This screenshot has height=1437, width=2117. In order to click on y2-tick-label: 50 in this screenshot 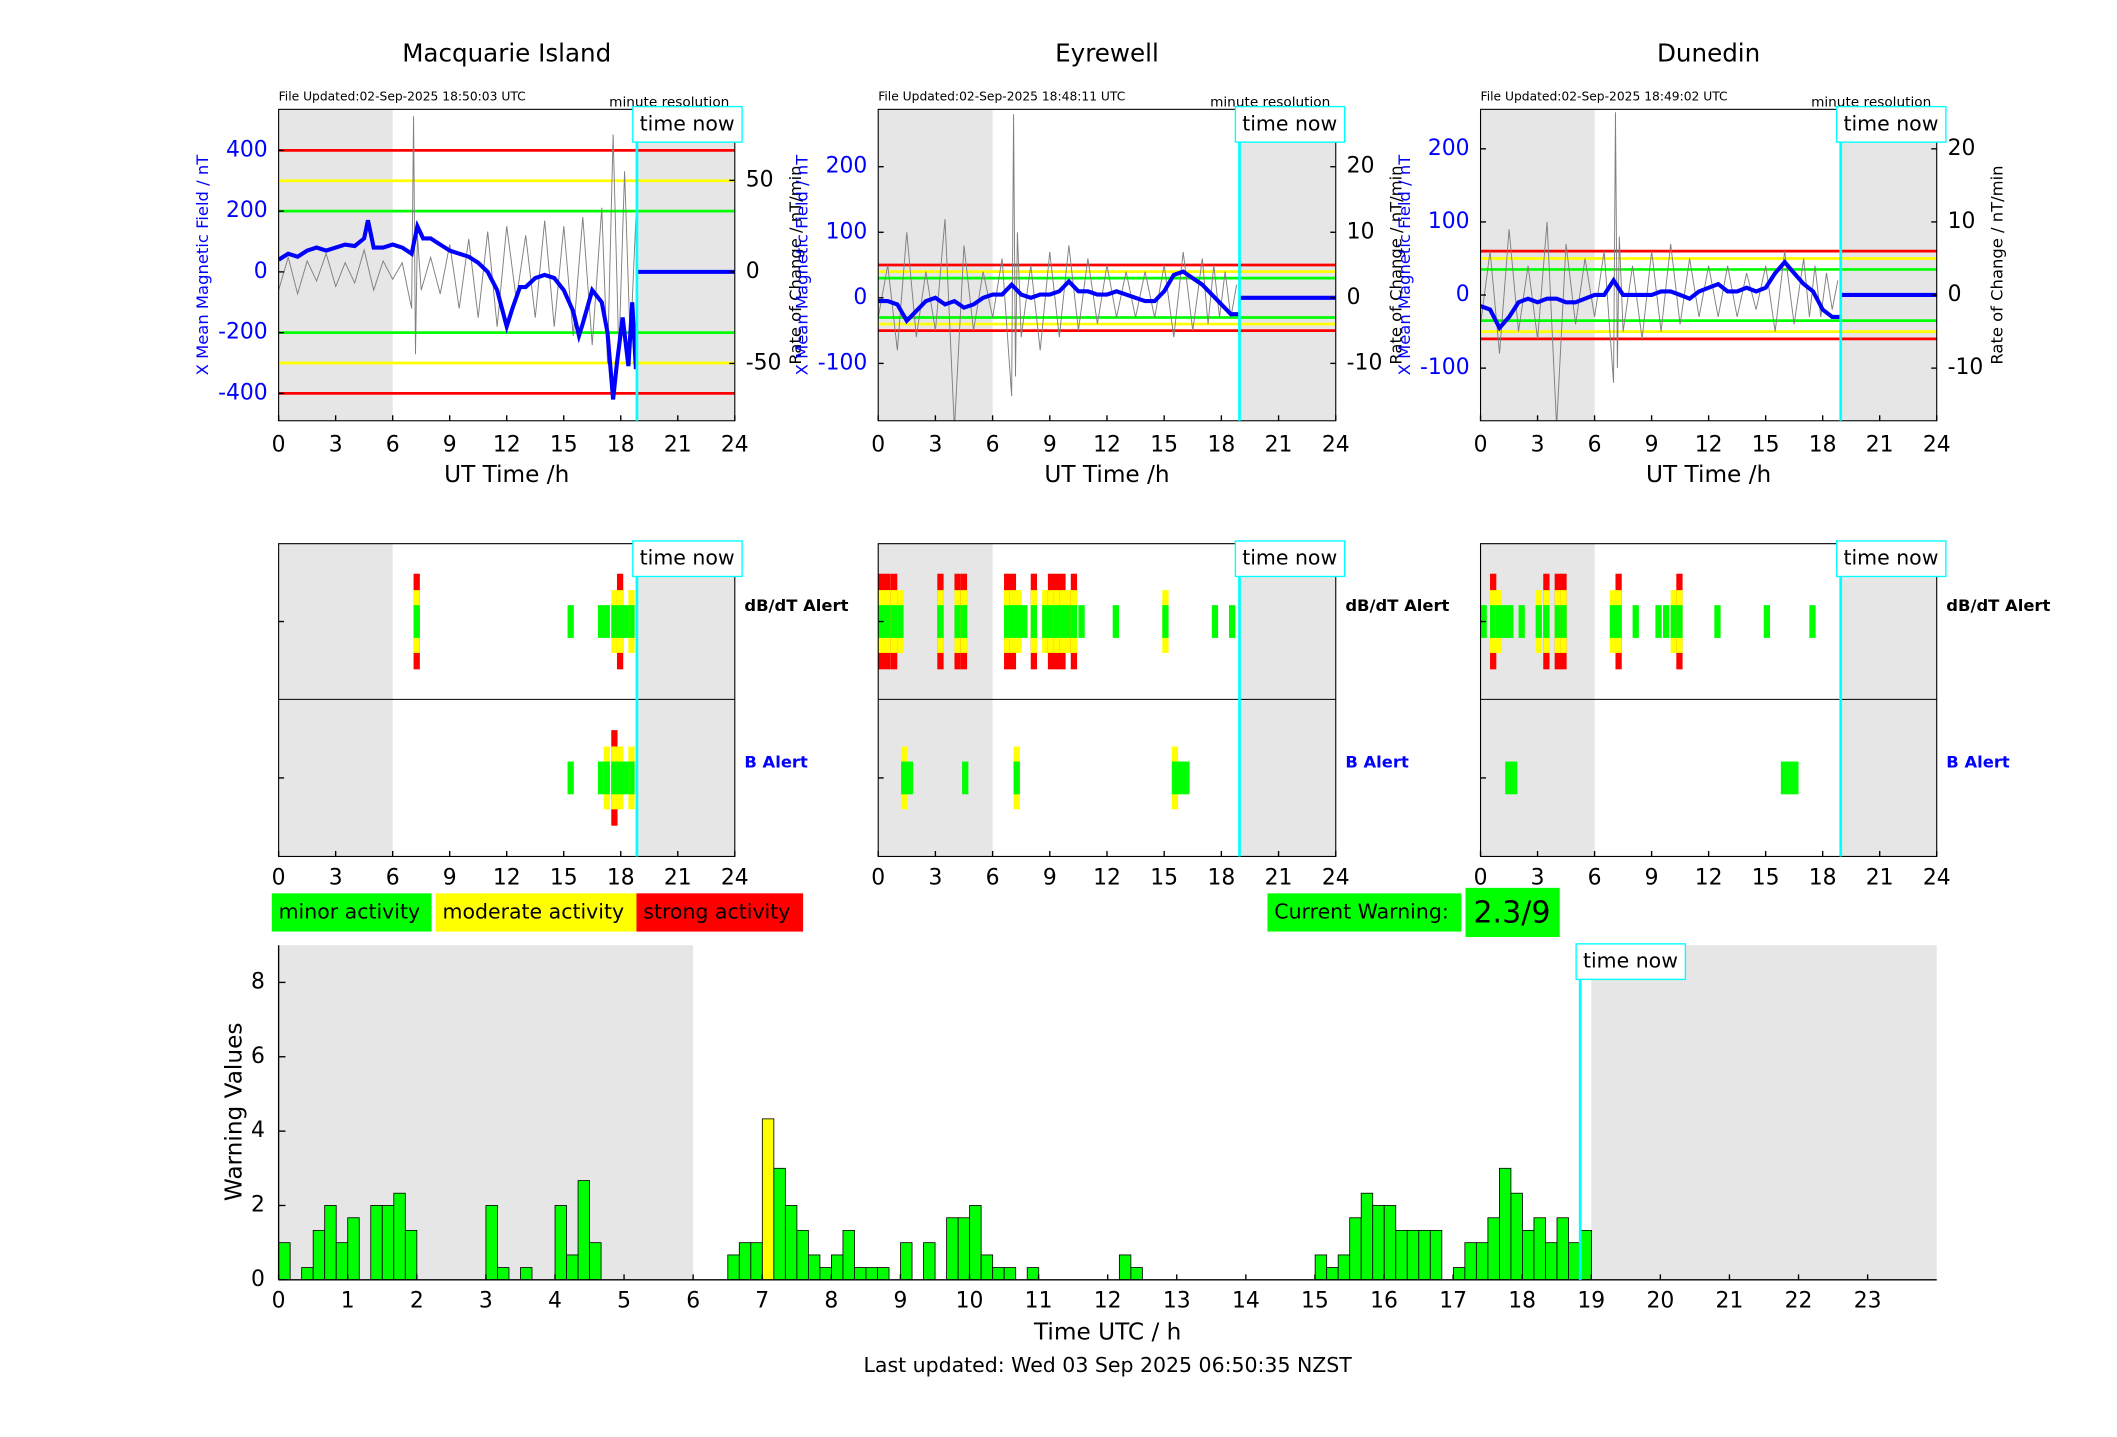, I will do `click(760, 179)`.